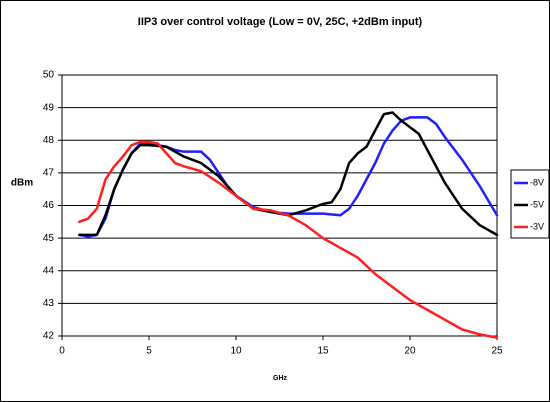 Image resolution: width=550 pixels, height=402 pixels. I want to click on legend-label: -5V, so click(537, 204).